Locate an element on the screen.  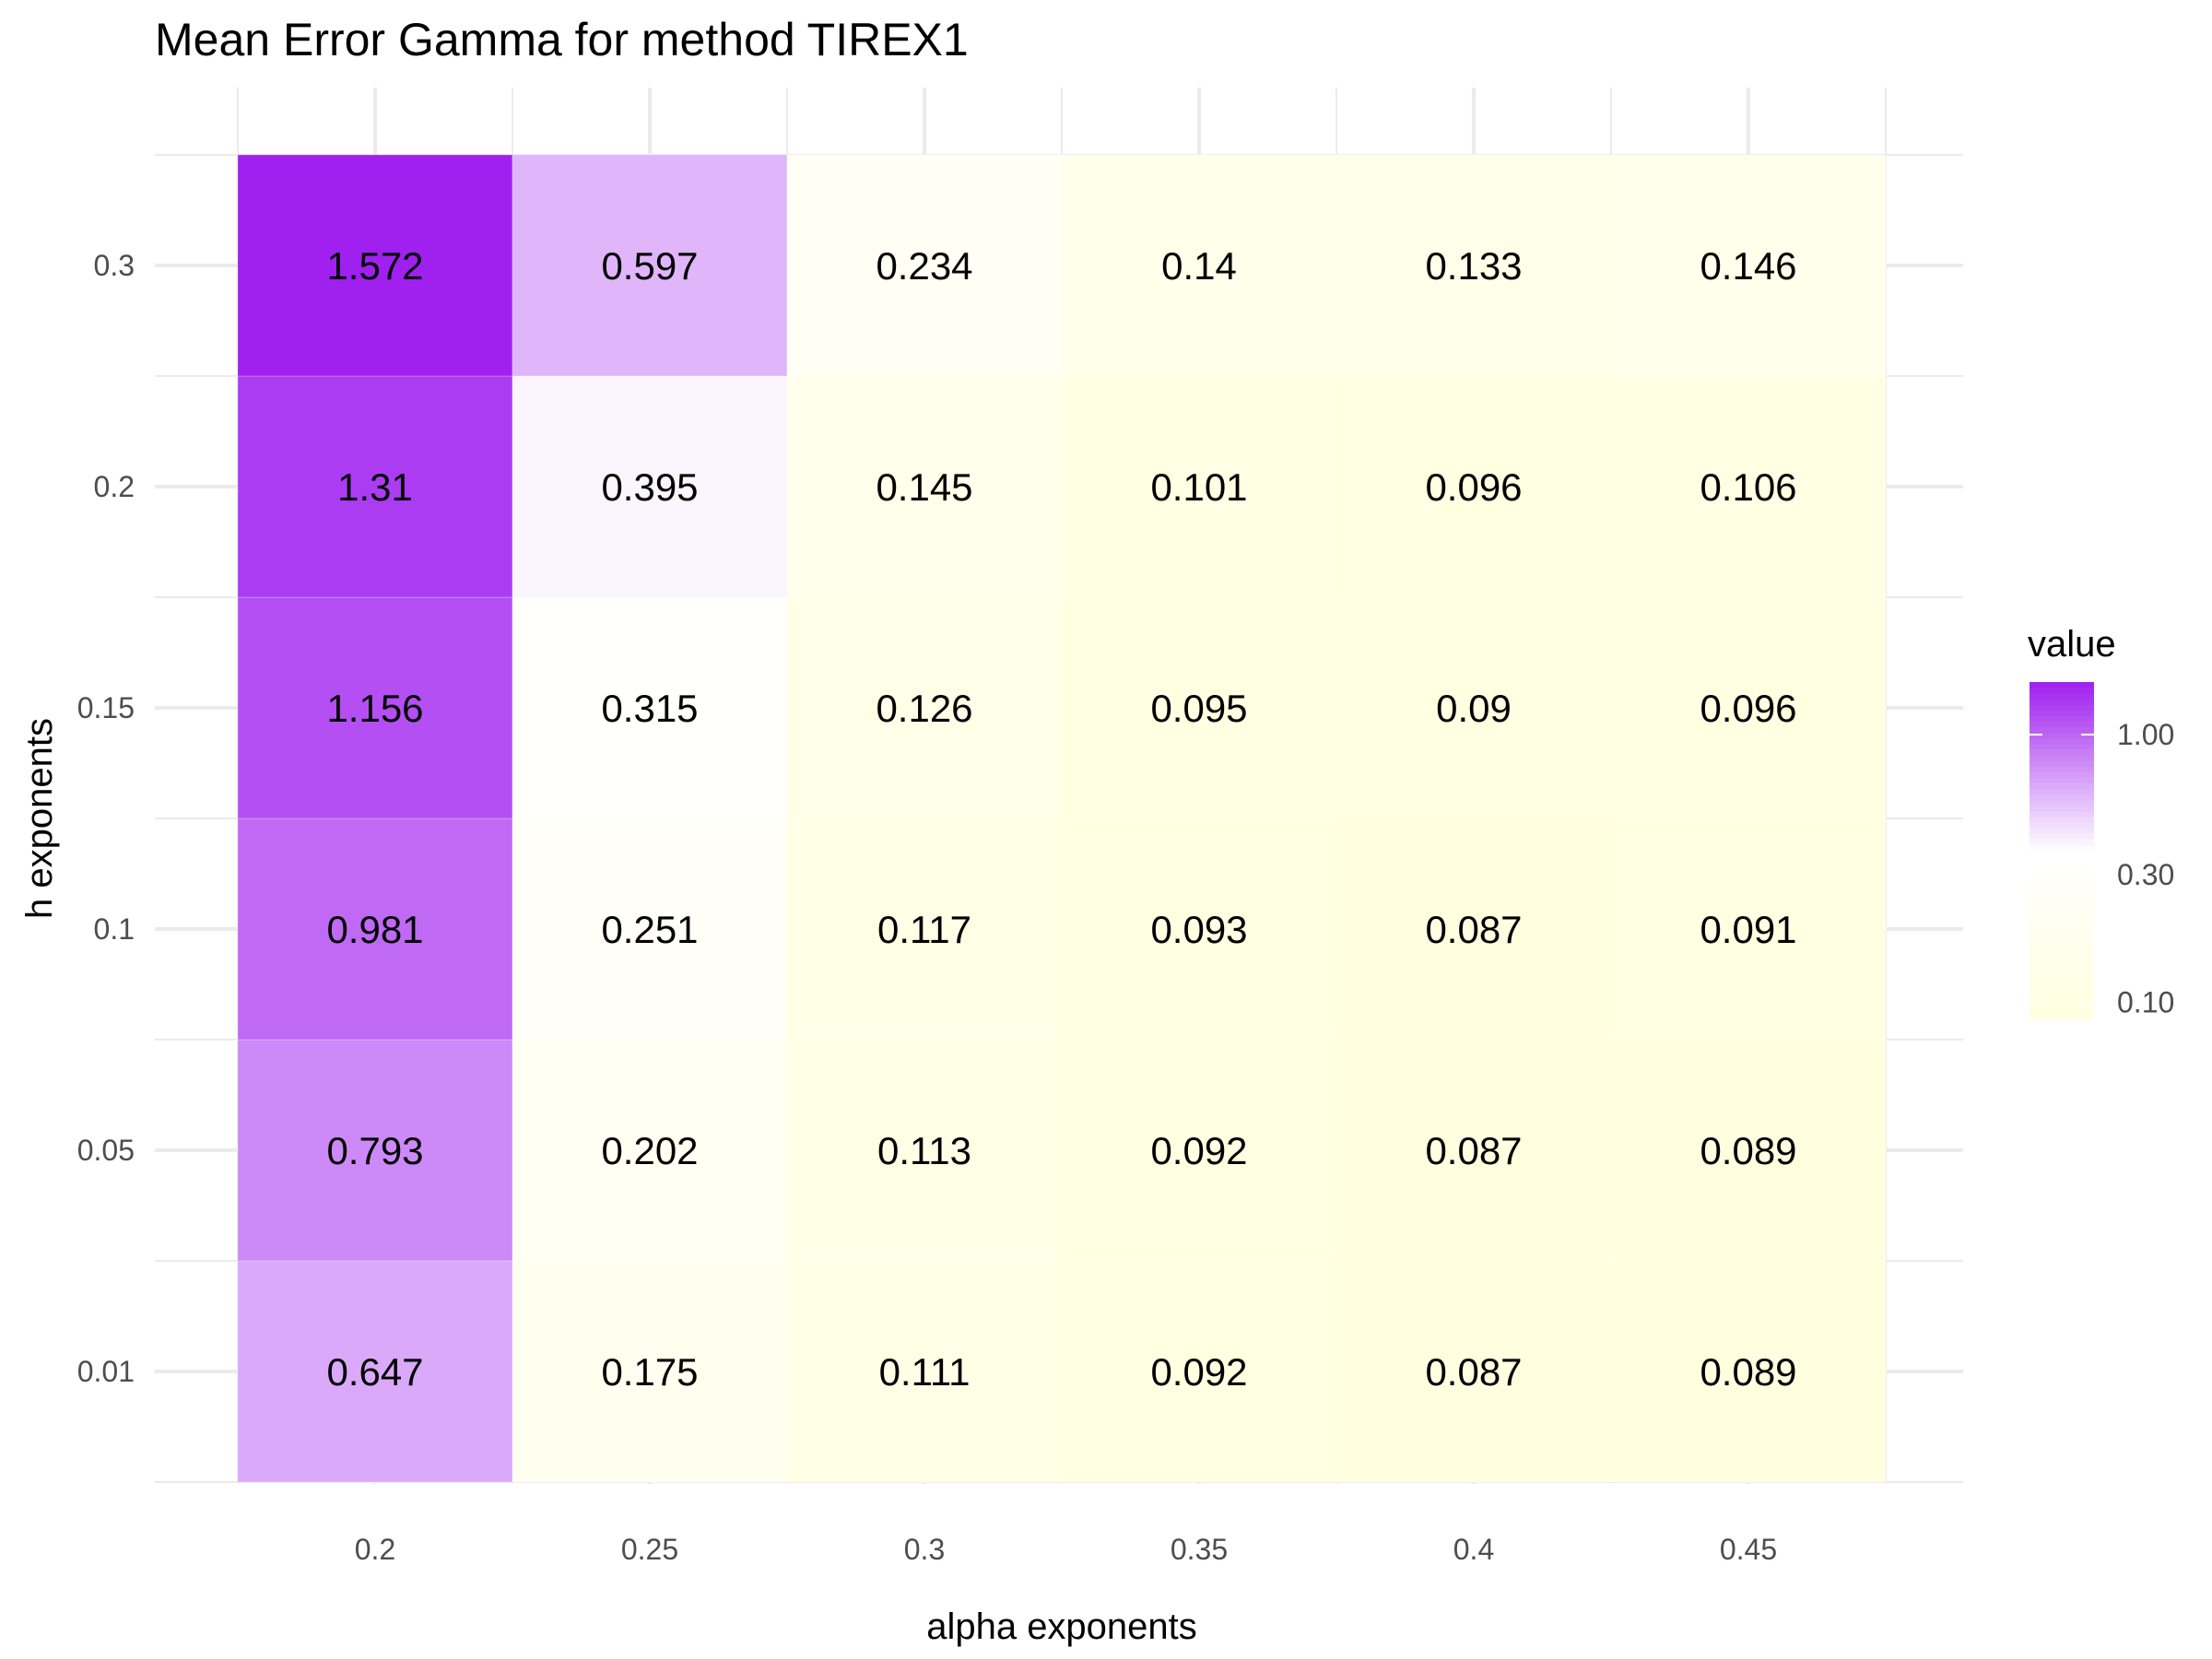
y-tick-label: 0.01 is located at coordinates (106, 1371).